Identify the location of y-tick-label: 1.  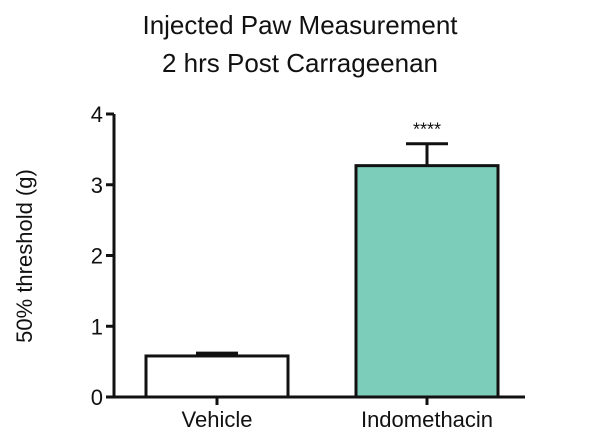
(97, 326).